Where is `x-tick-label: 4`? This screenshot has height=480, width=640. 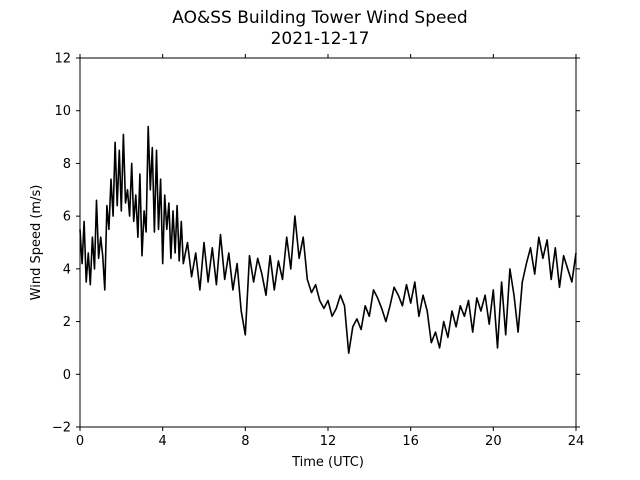 x-tick-label: 4 is located at coordinates (163, 441).